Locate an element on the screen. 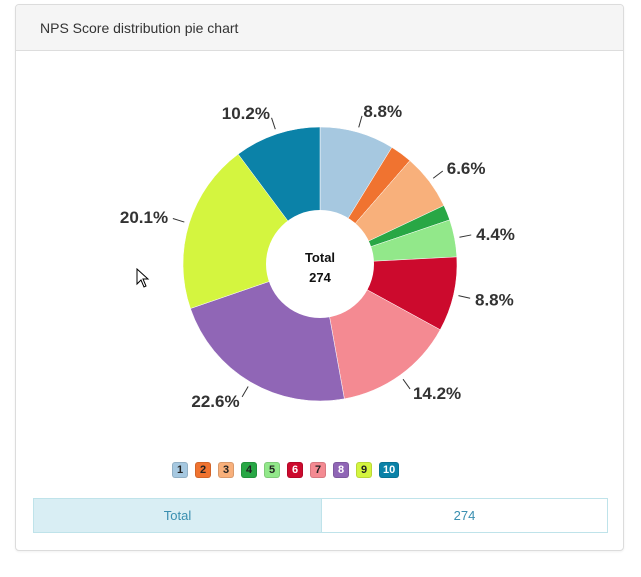  summary-table: Total 274 is located at coordinates (320, 515).